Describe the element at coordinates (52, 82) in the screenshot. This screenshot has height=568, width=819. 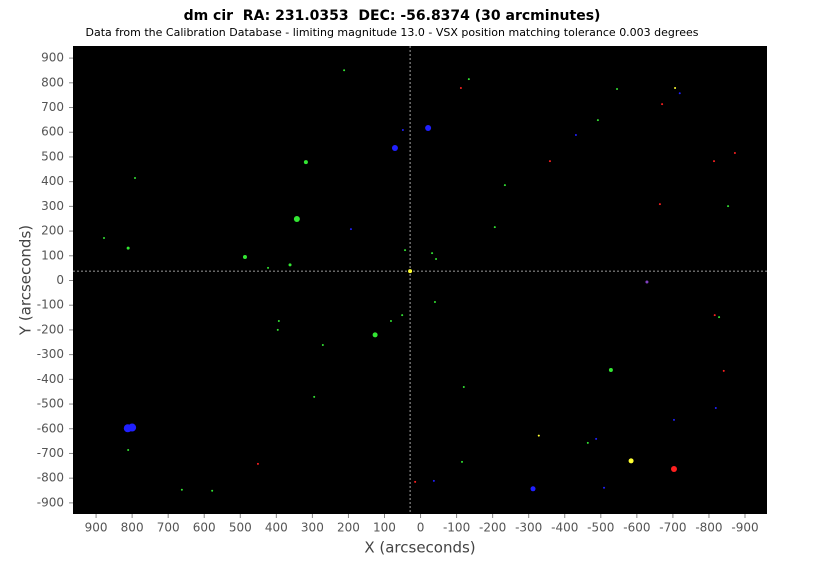
I see `y-tick-label: 800` at that location.